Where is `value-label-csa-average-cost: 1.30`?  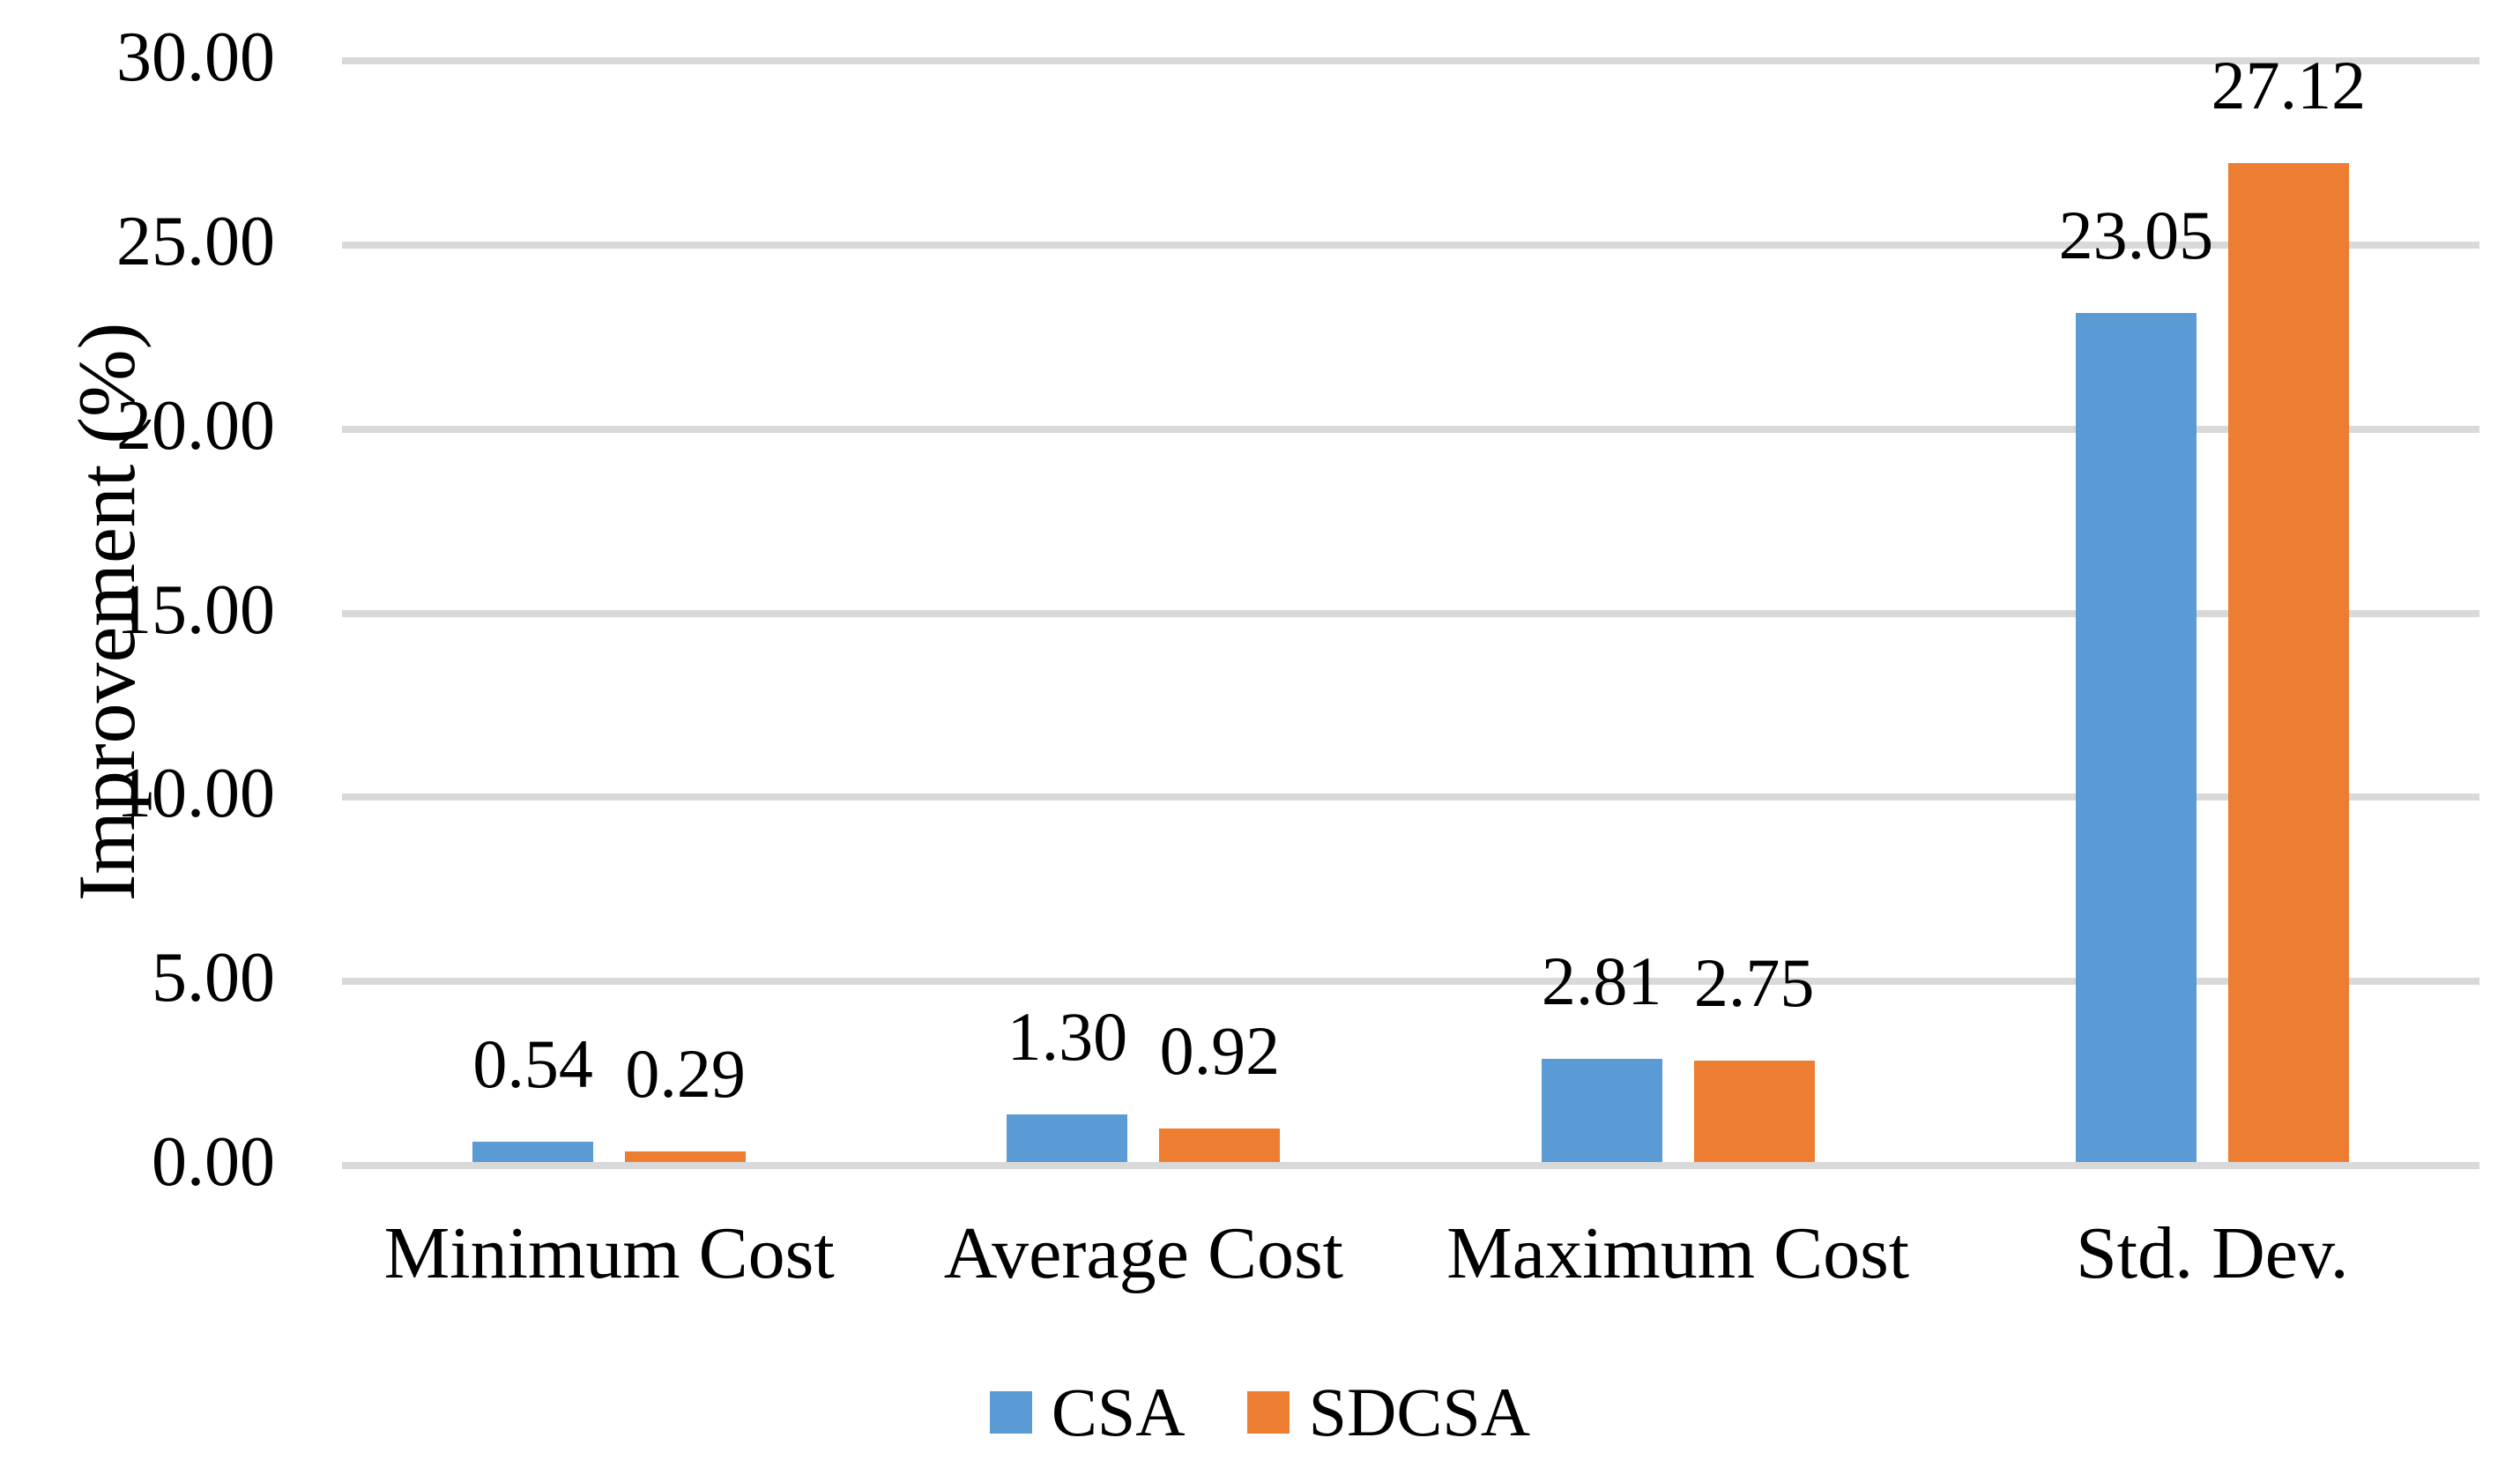
value-label-csa-average-cost: 1.30 is located at coordinates (1067, 1036).